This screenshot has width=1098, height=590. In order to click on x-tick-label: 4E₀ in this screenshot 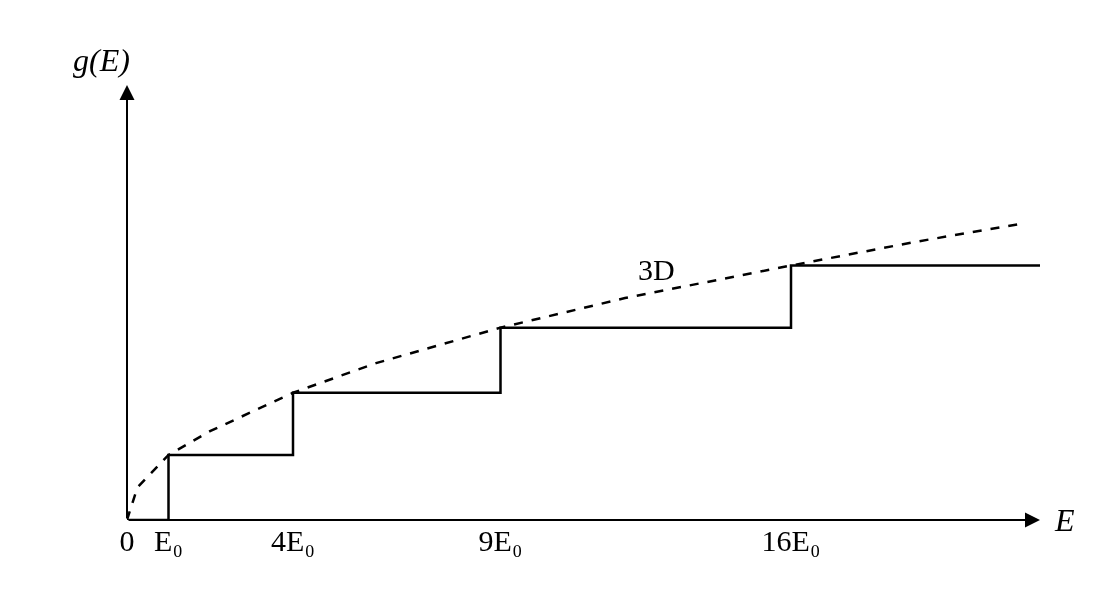, I will do `click(293, 540)`.